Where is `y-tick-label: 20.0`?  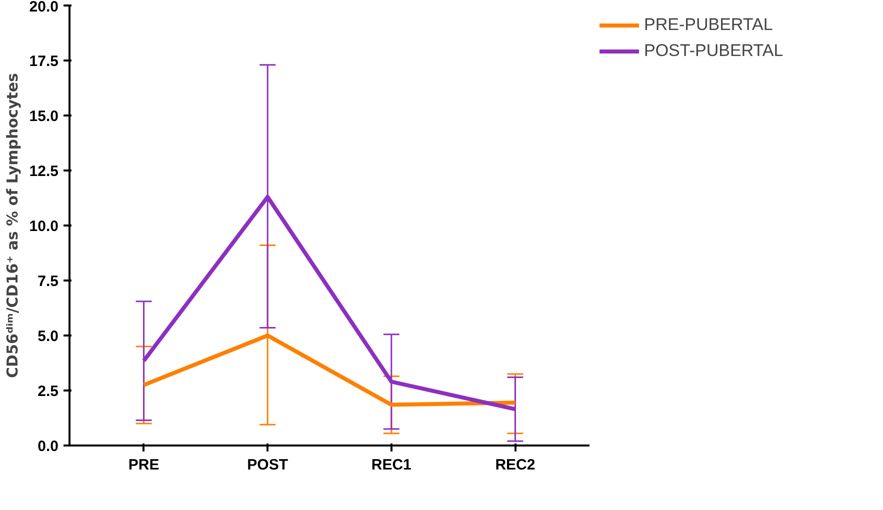
y-tick-label: 20.0 is located at coordinates (44, 8).